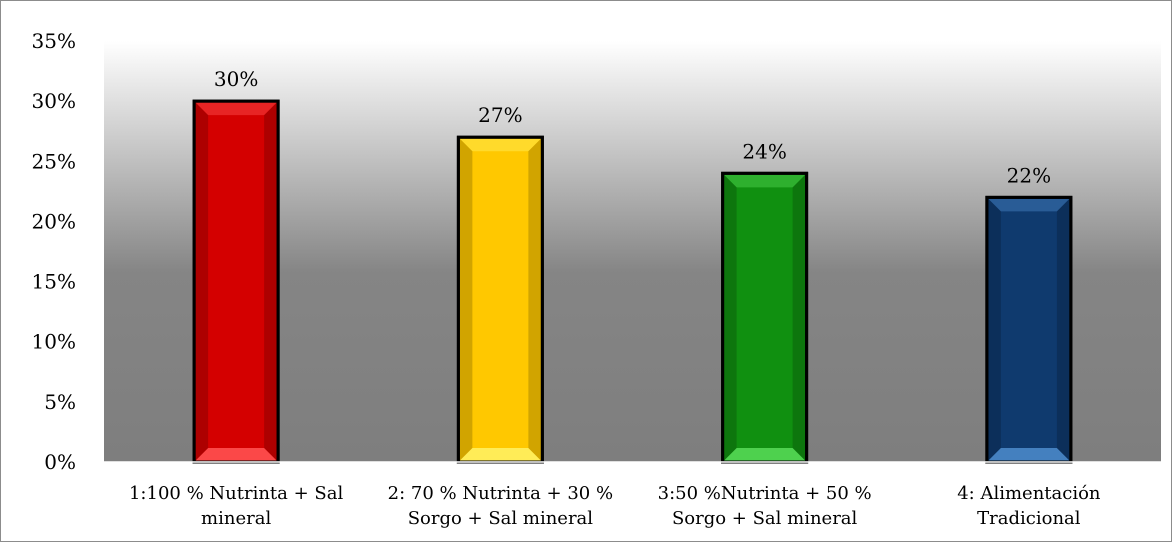  What do you see at coordinates (54, 101) in the screenshot?
I see `y-tick-label: 30%` at bounding box center [54, 101].